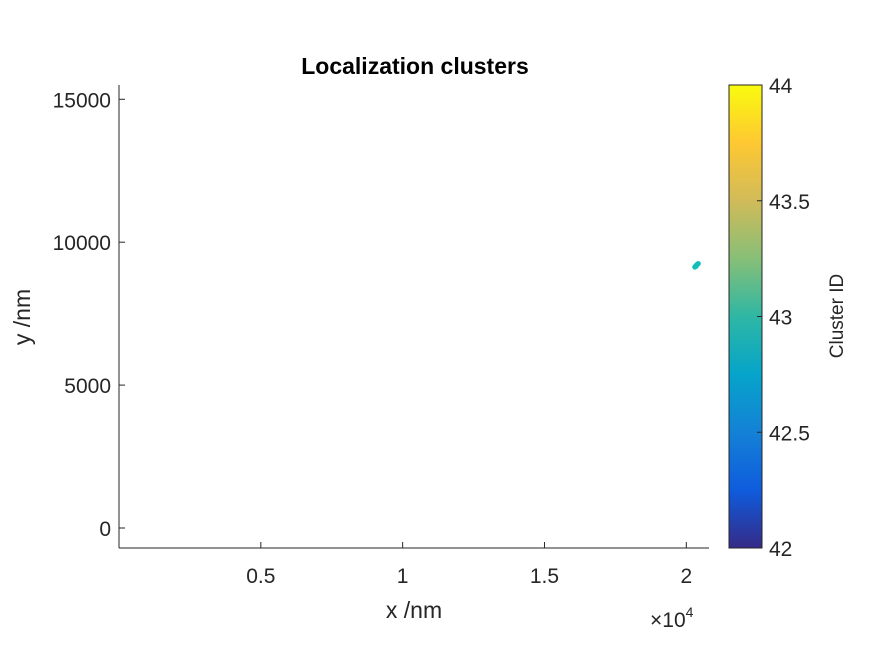 This screenshot has height=656, width=875. I want to click on x-axis-multiplier: ×10⁴, so click(672, 618).